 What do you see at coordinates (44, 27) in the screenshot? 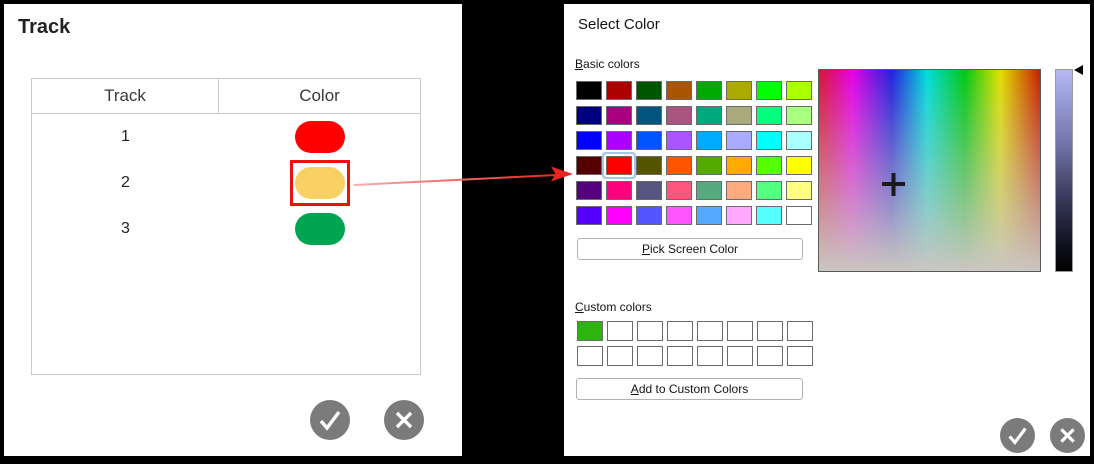
I see `page-title: Track` at bounding box center [44, 27].